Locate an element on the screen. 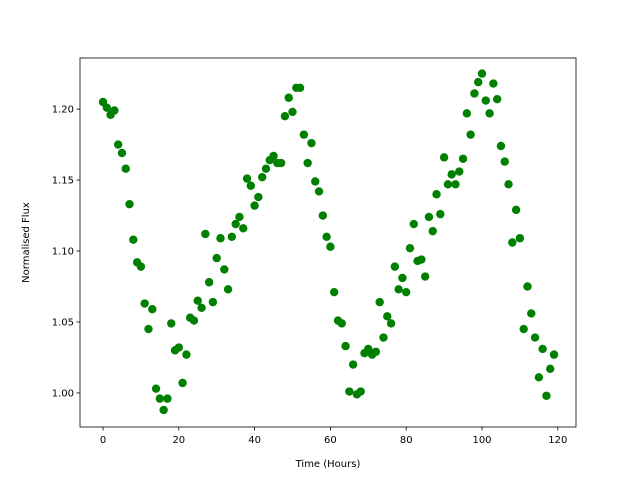 This screenshot has height=480, width=640. y-tick-label: 1.10 is located at coordinates (63, 252).